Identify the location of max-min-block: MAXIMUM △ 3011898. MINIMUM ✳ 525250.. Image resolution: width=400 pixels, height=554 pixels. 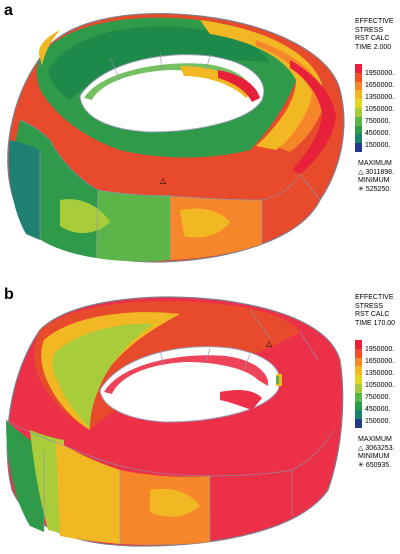
(376, 177).